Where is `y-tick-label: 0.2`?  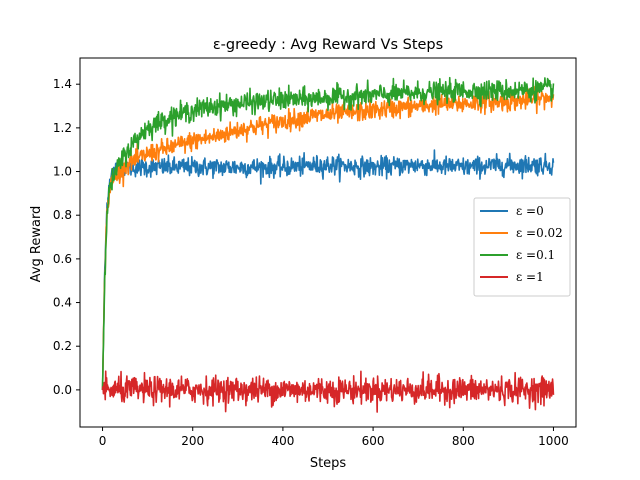
y-tick-label: 0.2 is located at coordinates (62, 346).